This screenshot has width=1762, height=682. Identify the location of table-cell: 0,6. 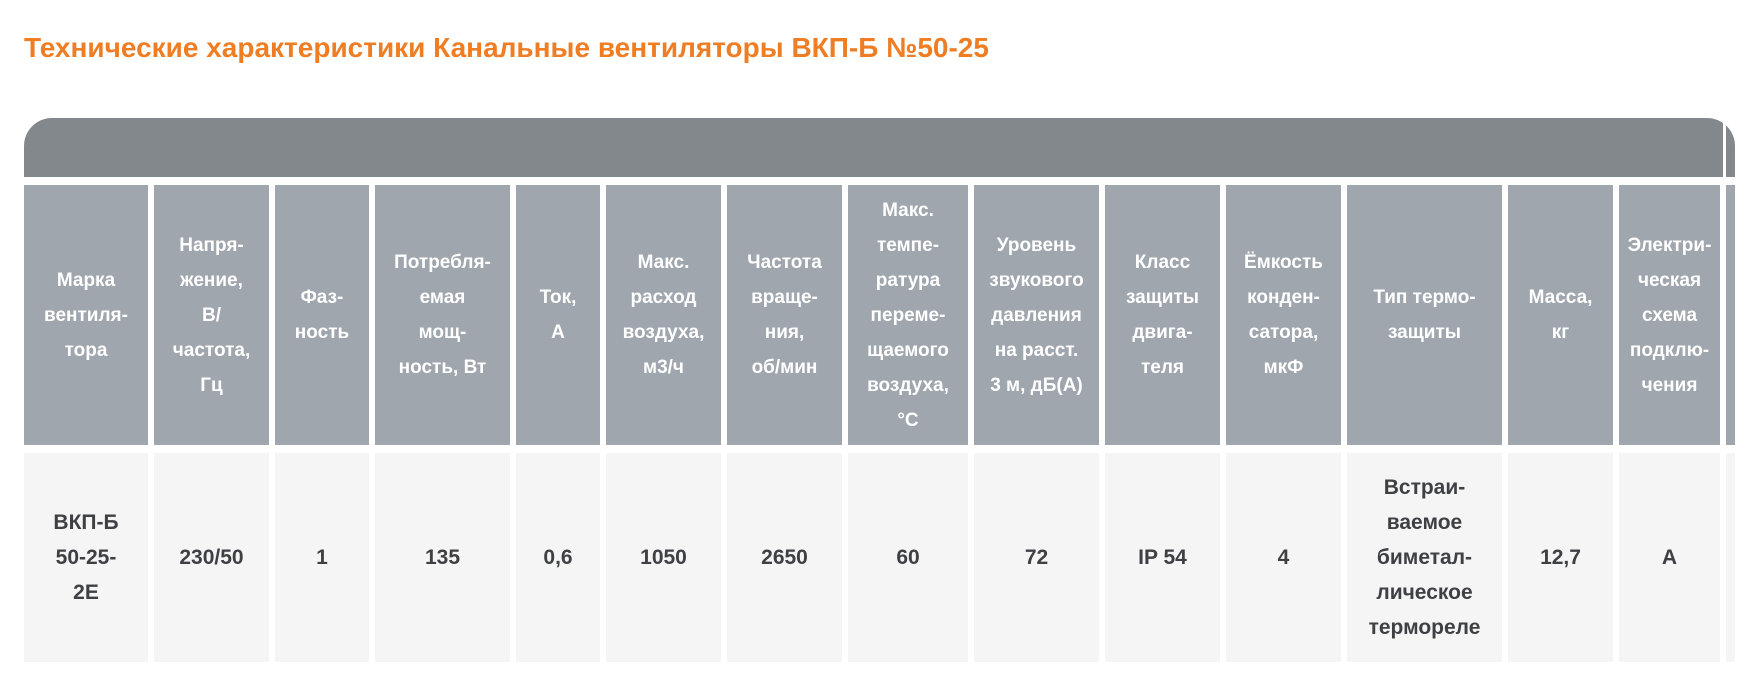
(558, 557).